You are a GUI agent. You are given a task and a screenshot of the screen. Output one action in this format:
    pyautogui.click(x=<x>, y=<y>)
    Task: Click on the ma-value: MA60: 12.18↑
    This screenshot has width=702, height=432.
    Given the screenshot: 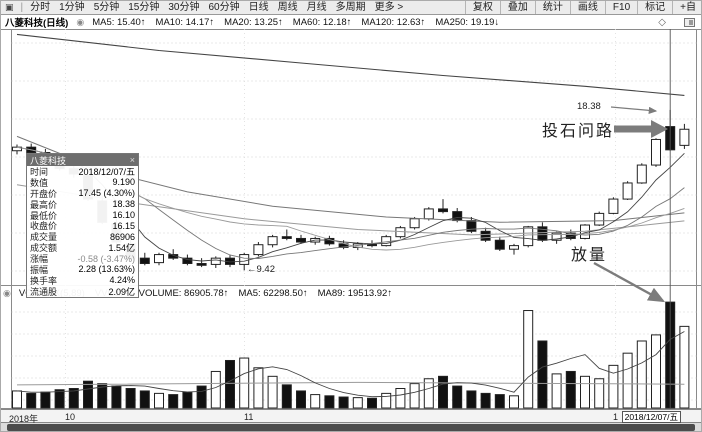 What is the action you would take?
    pyautogui.click(x=322, y=22)
    